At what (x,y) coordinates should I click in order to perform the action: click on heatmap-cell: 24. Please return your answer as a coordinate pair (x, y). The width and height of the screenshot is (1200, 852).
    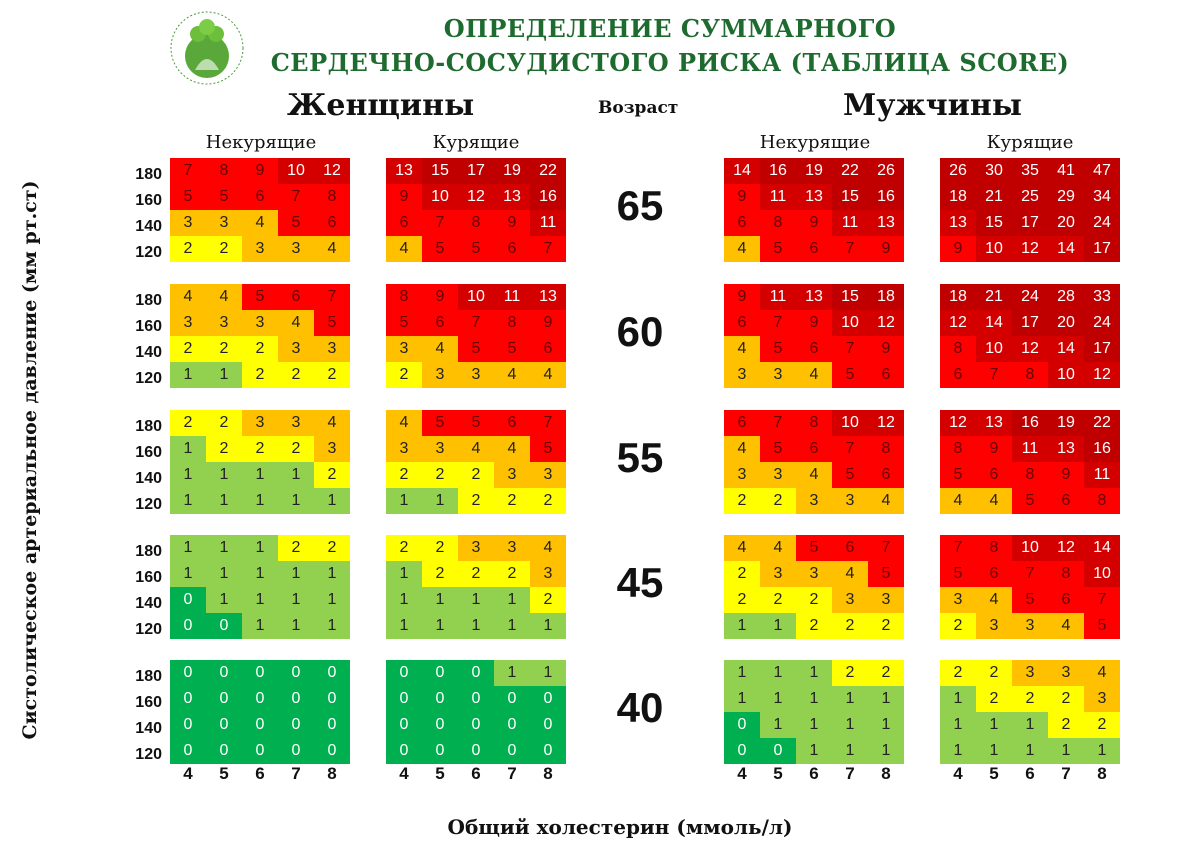
    Looking at the image, I should click on (1102, 223).